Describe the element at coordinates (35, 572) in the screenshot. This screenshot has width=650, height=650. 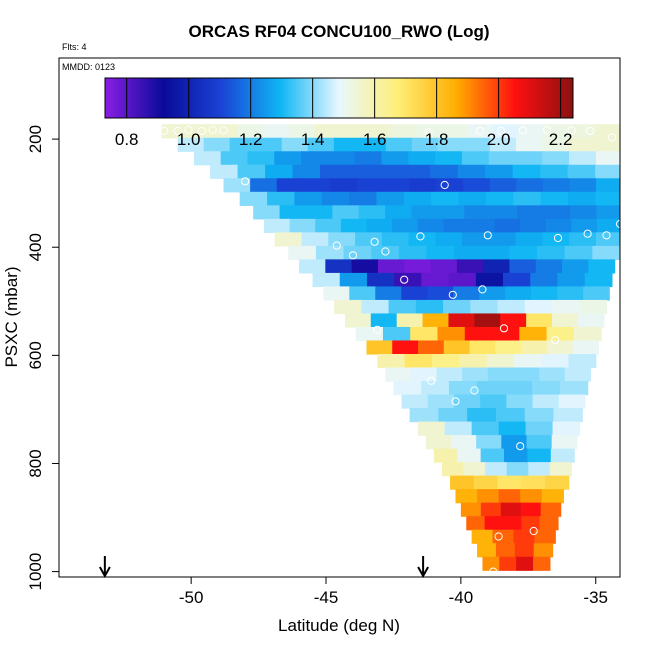
I see `y-tick-label: 1000` at that location.